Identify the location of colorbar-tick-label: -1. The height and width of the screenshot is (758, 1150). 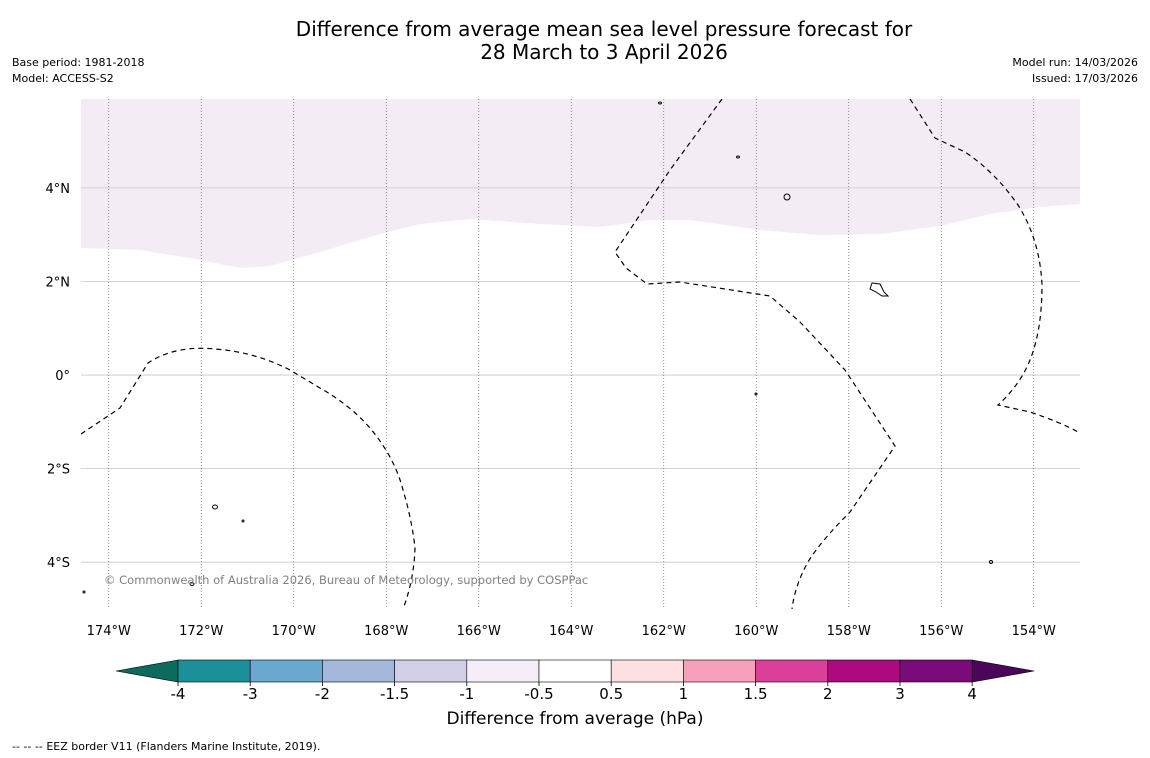
(466, 694).